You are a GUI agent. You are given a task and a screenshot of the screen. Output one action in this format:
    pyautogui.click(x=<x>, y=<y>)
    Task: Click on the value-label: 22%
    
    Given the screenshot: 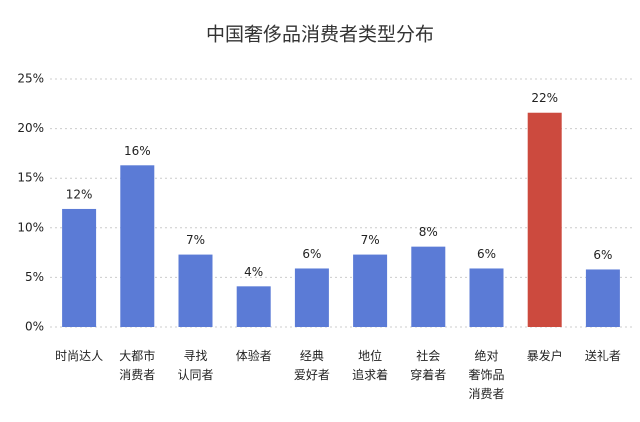 What is the action you would take?
    pyautogui.click(x=544, y=98)
    